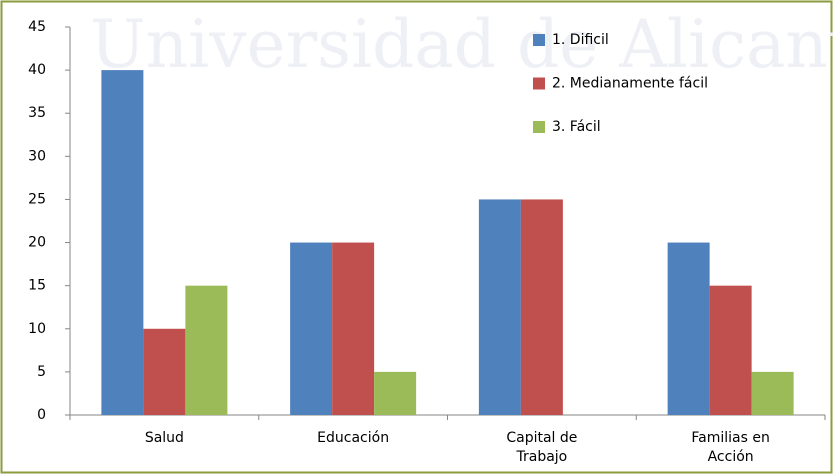 The width and height of the screenshot is (833, 474). Describe the element at coordinates (542, 447) in the screenshot. I see `x-tick-label: Capital de Trabajo` at that location.